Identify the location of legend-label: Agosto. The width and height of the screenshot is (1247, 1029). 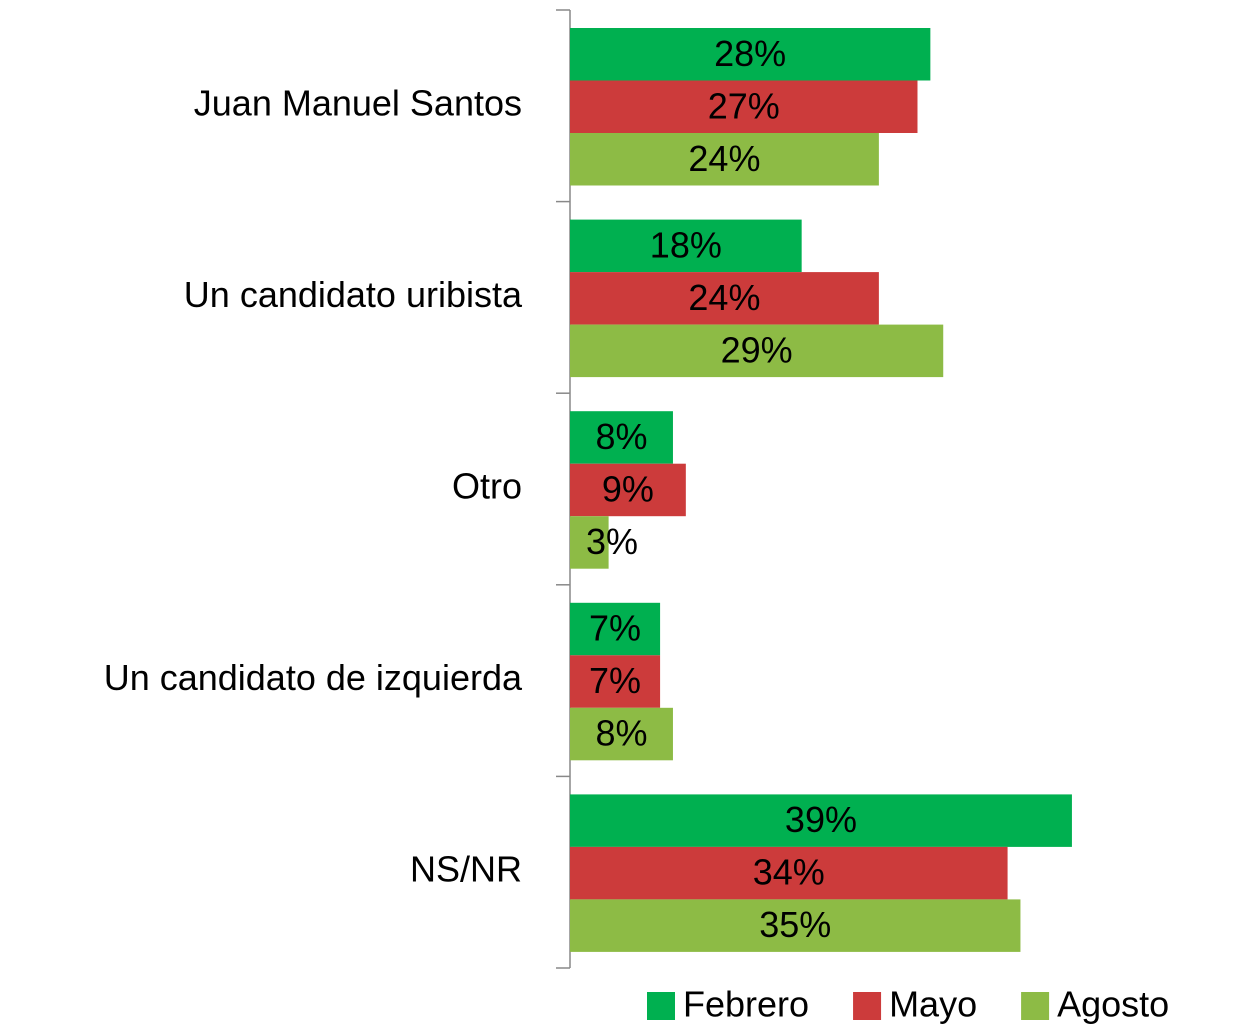
(1113, 1004).